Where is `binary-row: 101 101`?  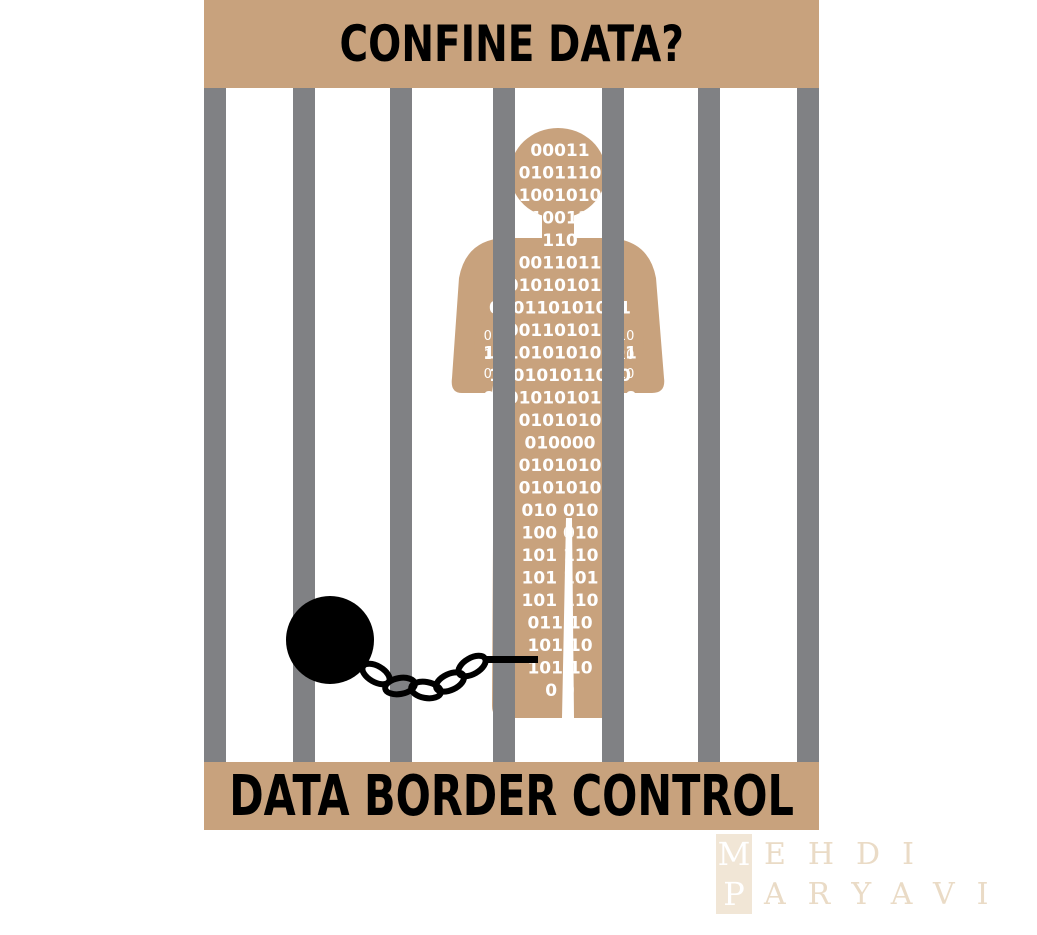
binary-row: 101 101 is located at coordinates (560, 579).